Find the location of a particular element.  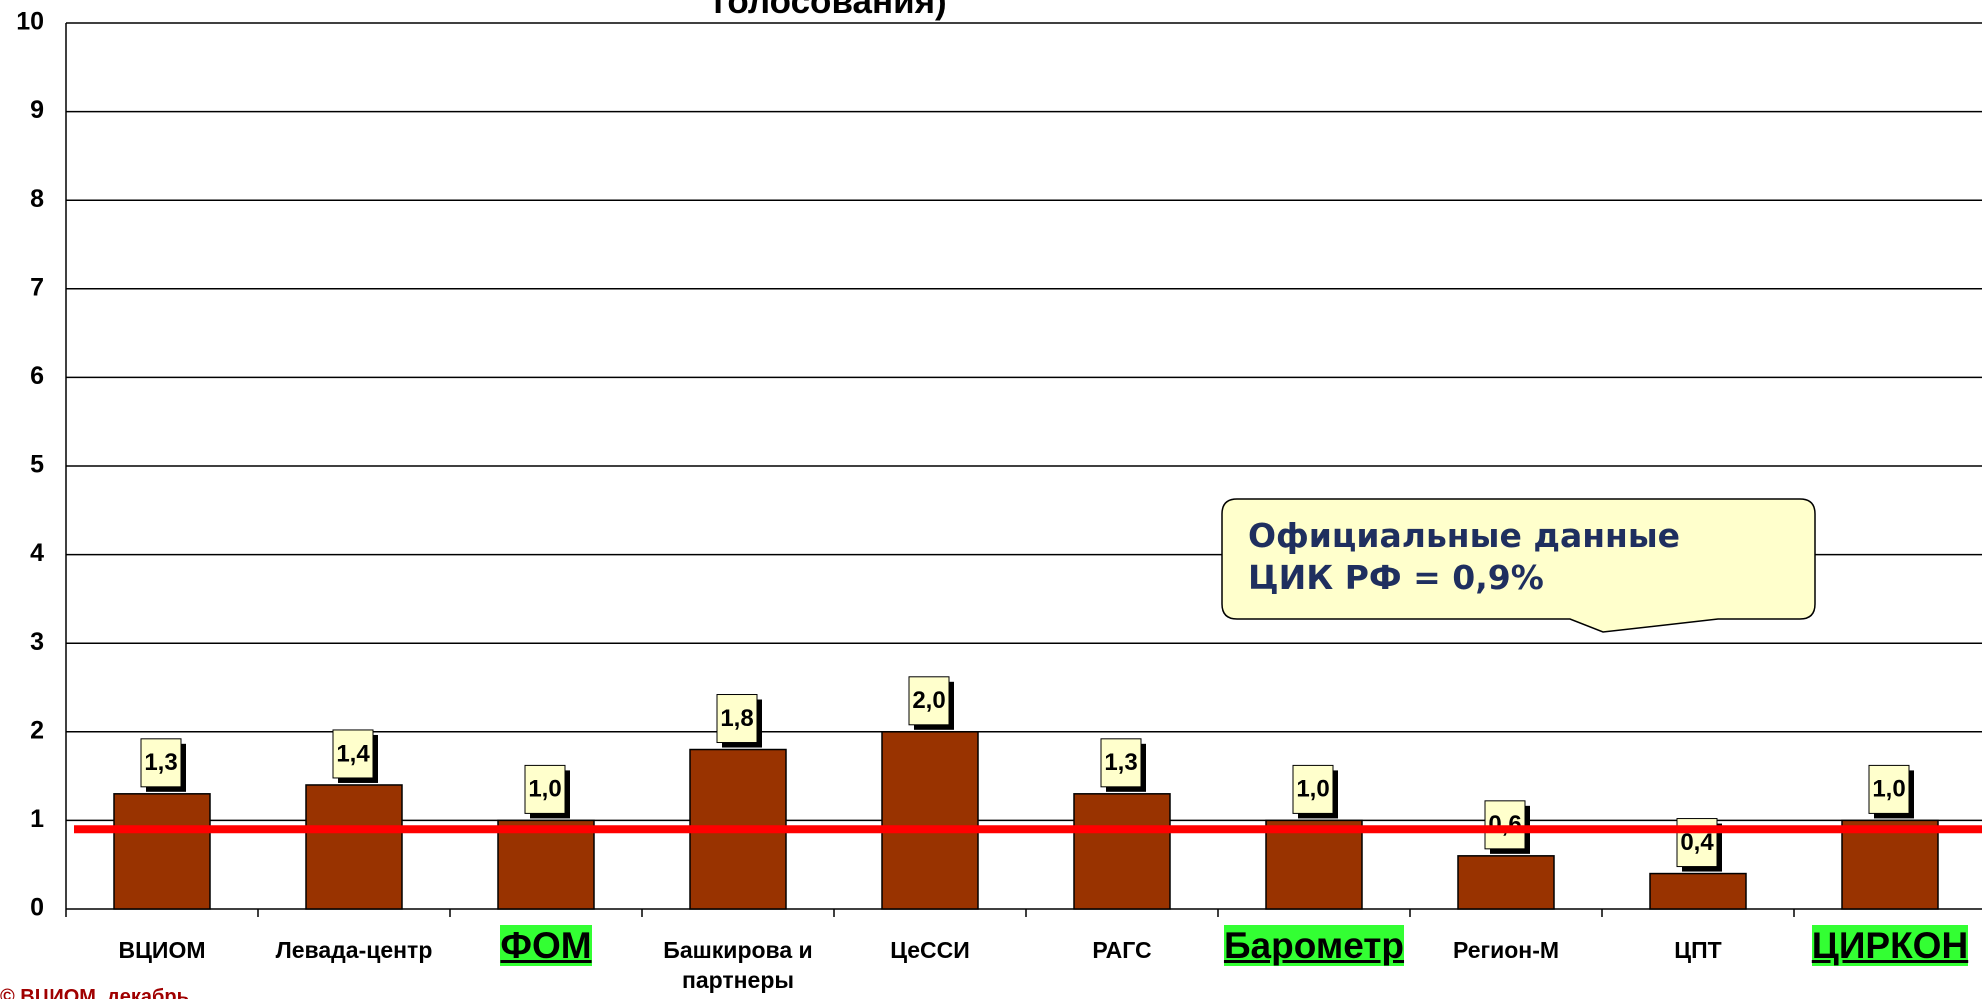

x-tick-label-text: Регион-М is located at coordinates (1506, 950).